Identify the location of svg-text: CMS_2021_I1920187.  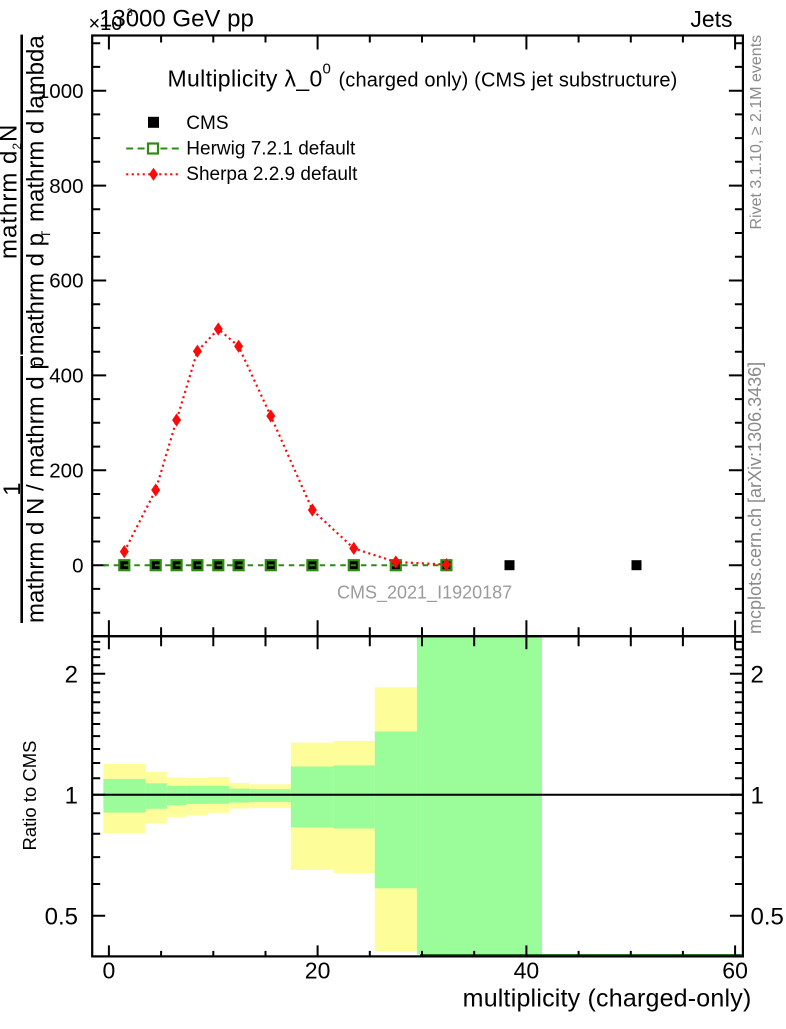
(424, 593).